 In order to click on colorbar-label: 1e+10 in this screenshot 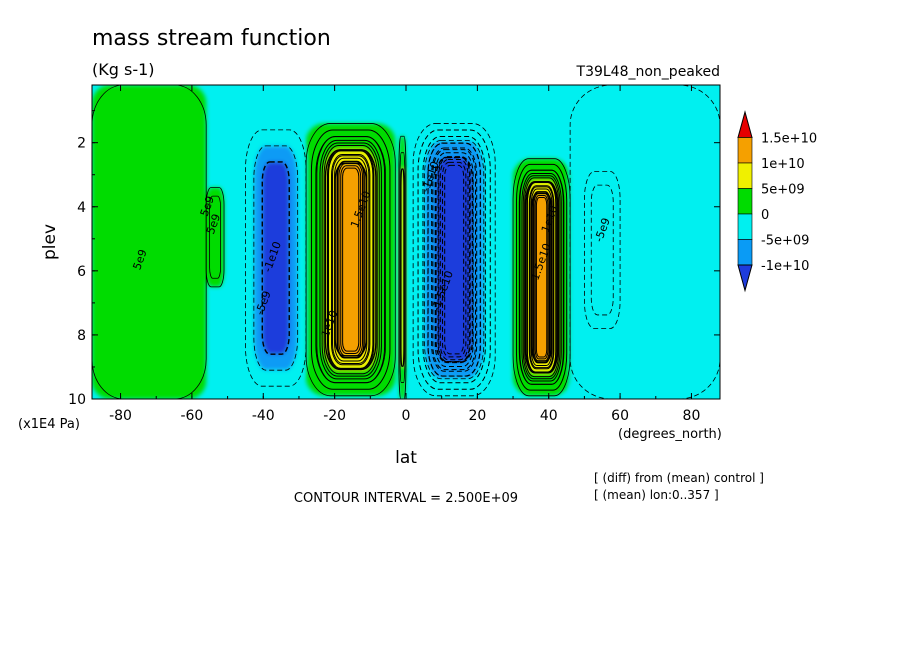, I will do `click(783, 164)`.